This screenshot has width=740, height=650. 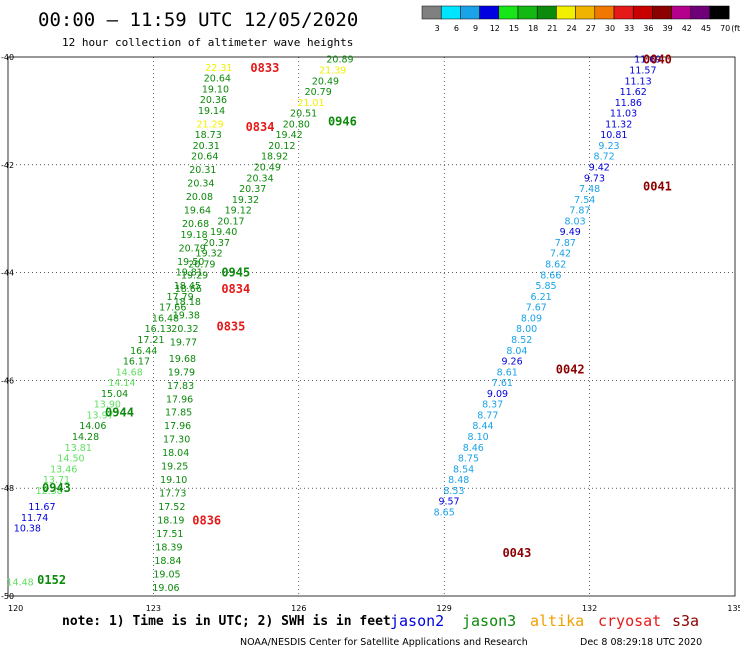 What do you see at coordinates (514, 28) in the screenshot?
I see `colorbar-label: 15` at bounding box center [514, 28].